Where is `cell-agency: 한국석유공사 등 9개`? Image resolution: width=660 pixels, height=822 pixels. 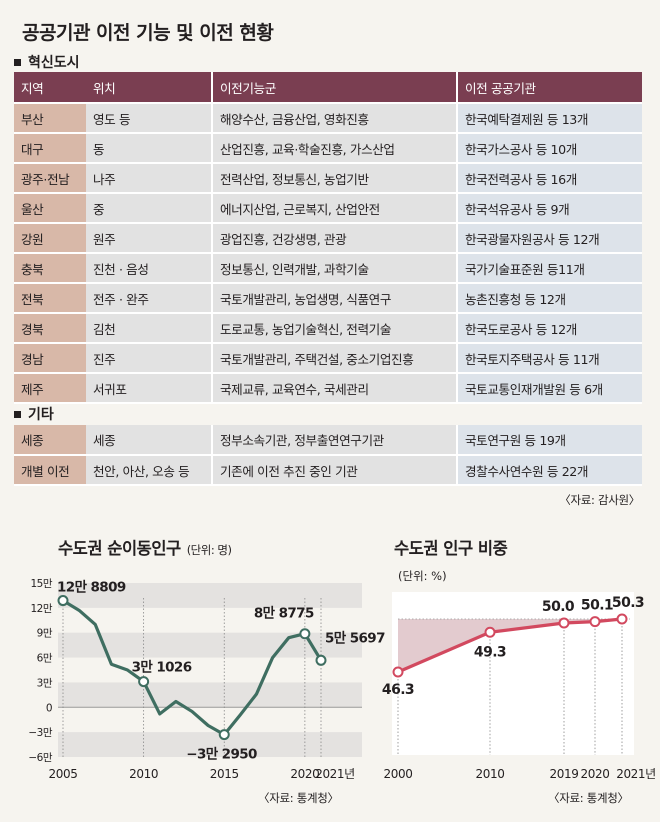
cell-agency: 한국석유공사 등 9개 is located at coordinates (549, 208).